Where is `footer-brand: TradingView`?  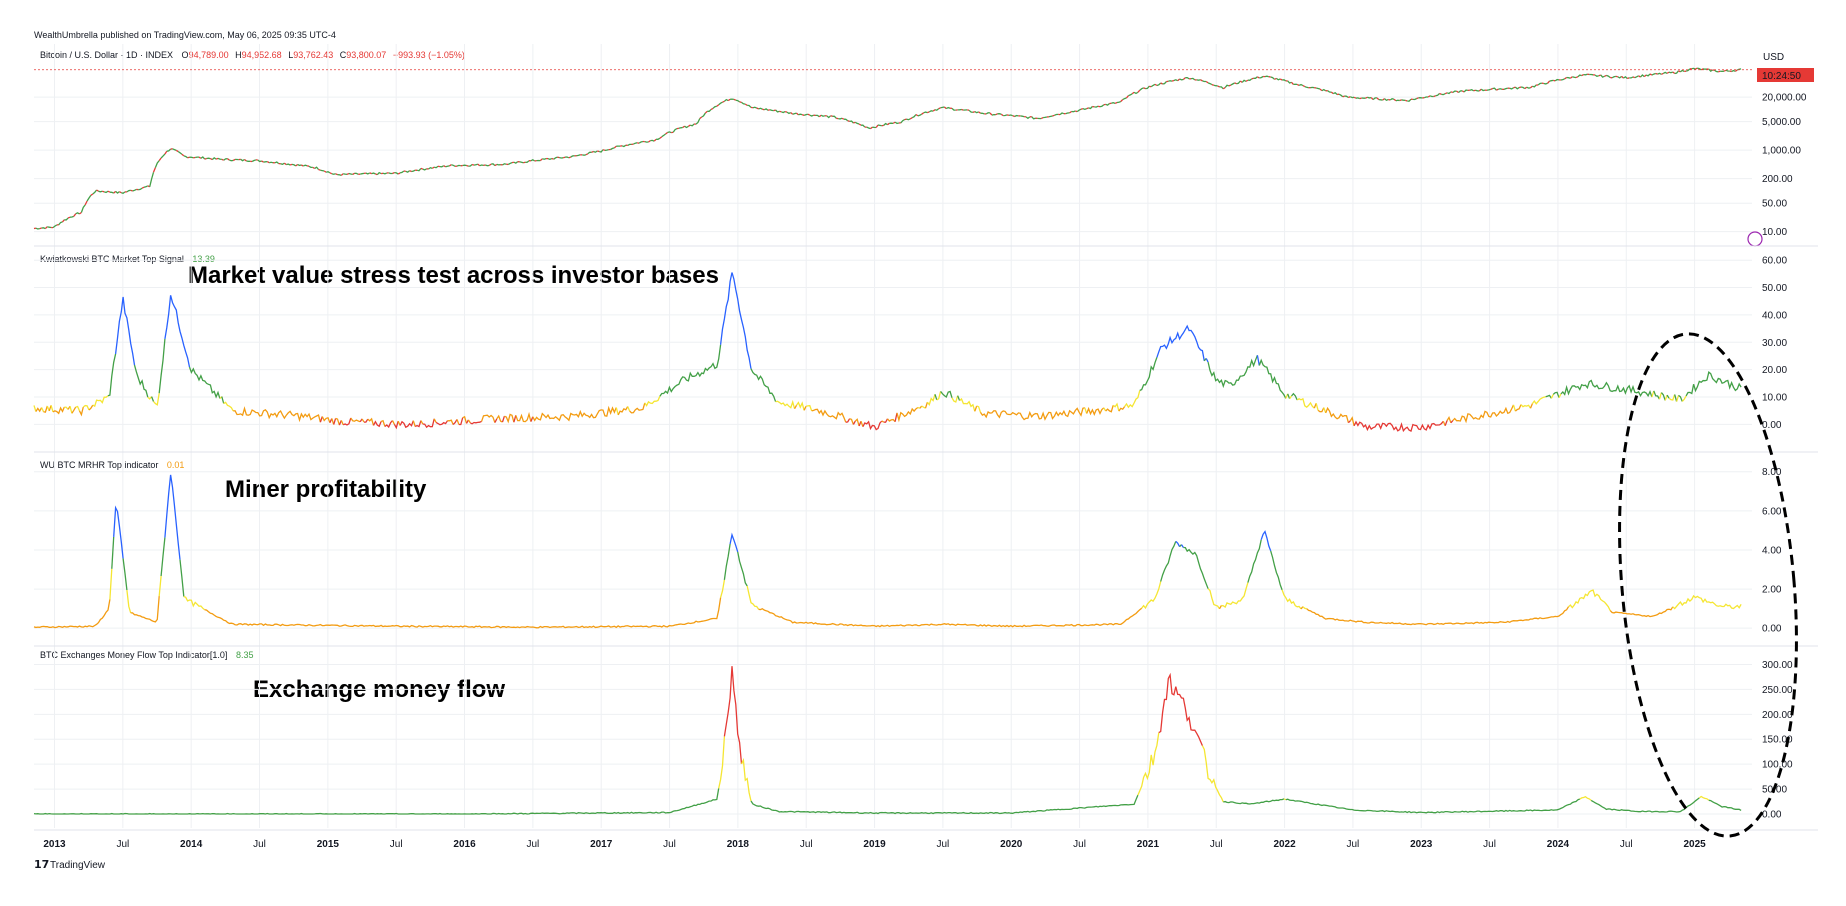 footer-brand: TradingView is located at coordinates (78, 865).